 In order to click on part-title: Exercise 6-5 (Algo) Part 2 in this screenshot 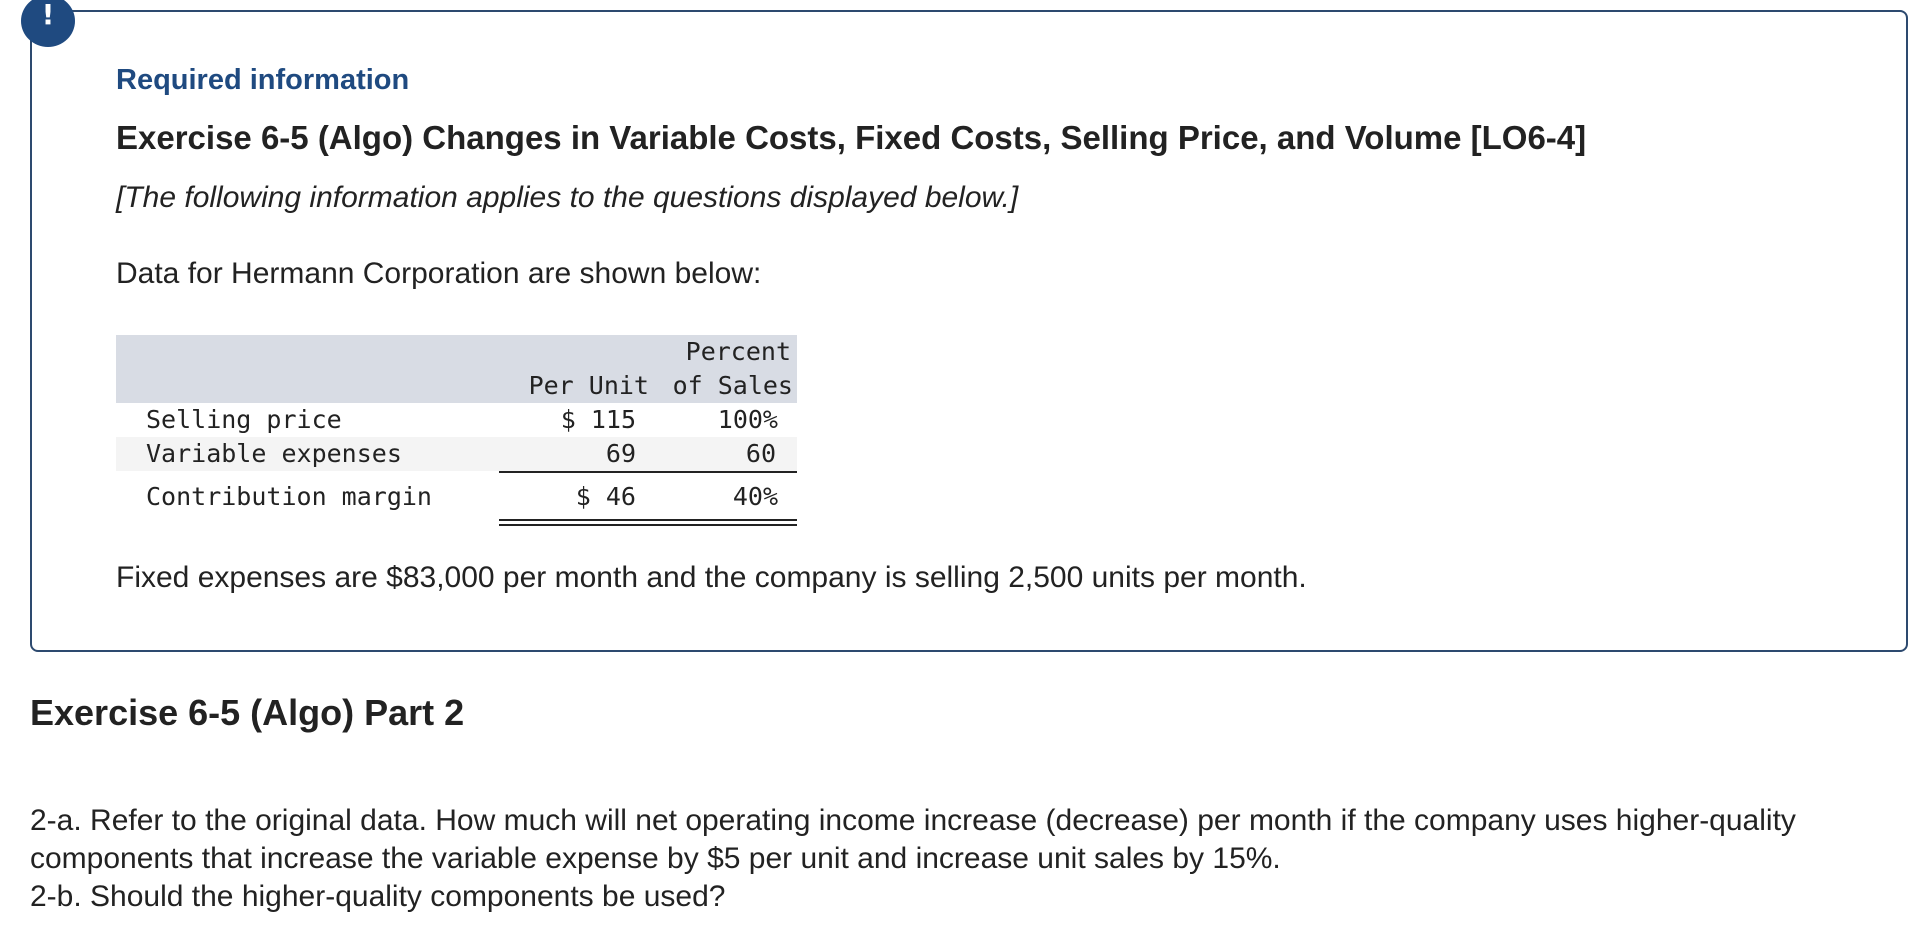, I will do `click(247, 712)`.